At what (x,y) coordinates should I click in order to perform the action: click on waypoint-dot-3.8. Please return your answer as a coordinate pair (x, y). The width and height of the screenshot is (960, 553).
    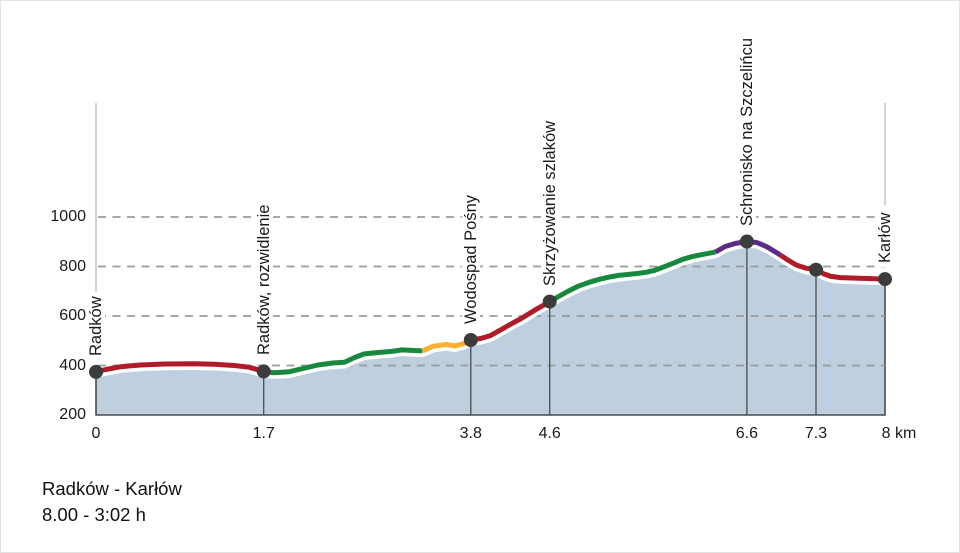
    Looking at the image, I should click on (470, 340).